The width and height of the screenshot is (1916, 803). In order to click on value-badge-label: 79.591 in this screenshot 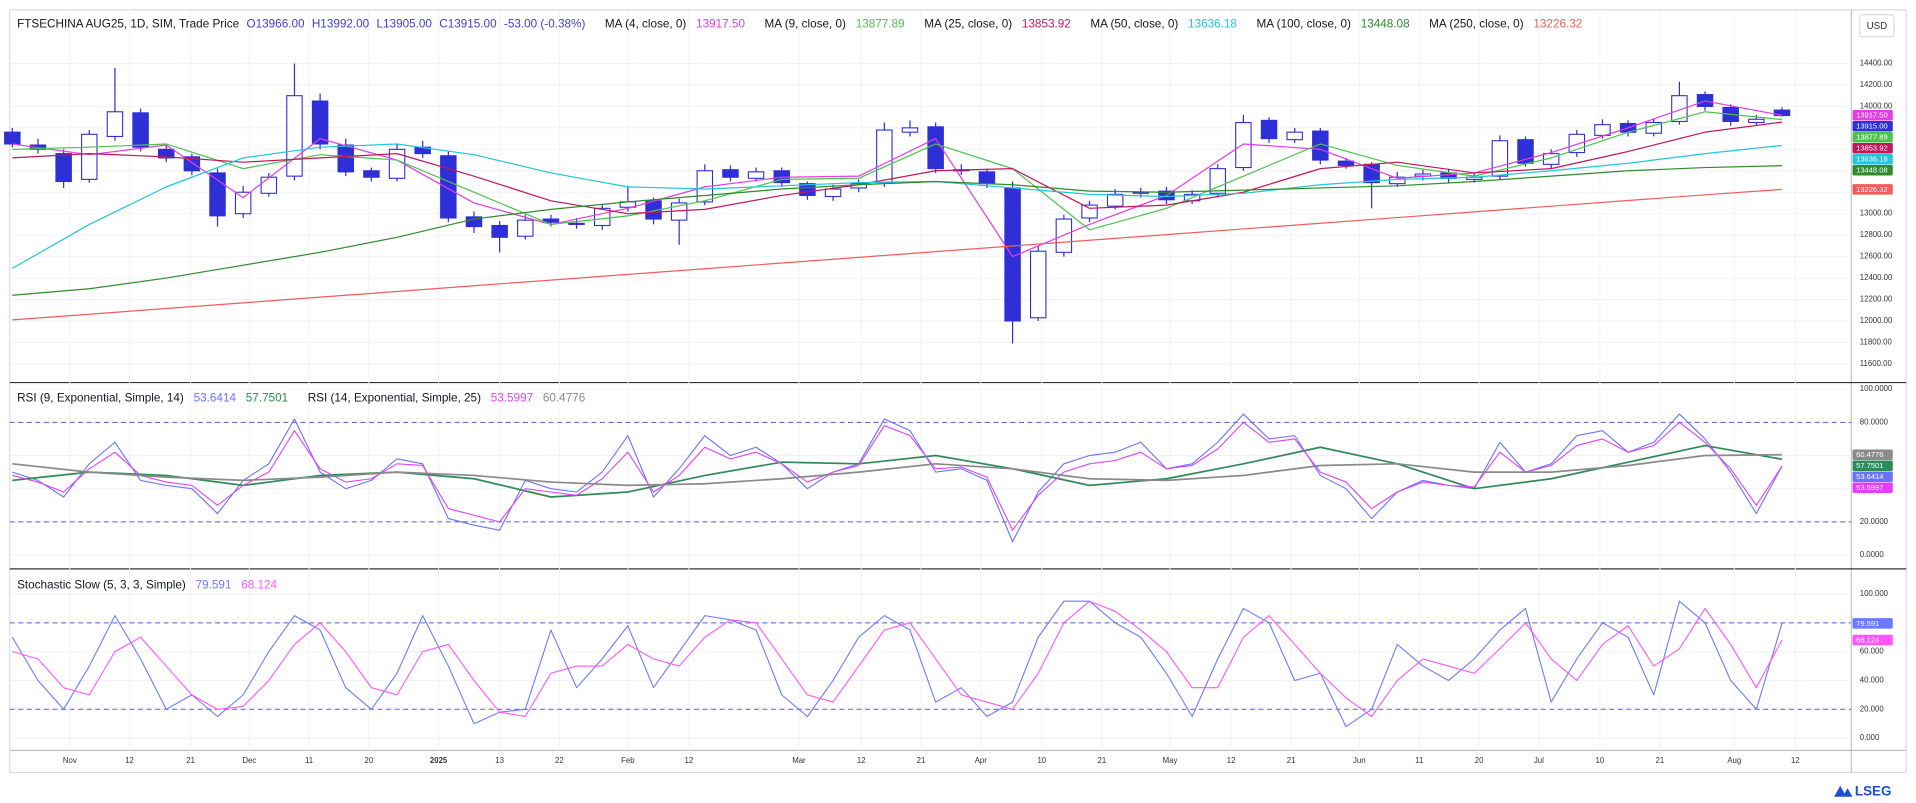, I will do `click(1867, 623)`.